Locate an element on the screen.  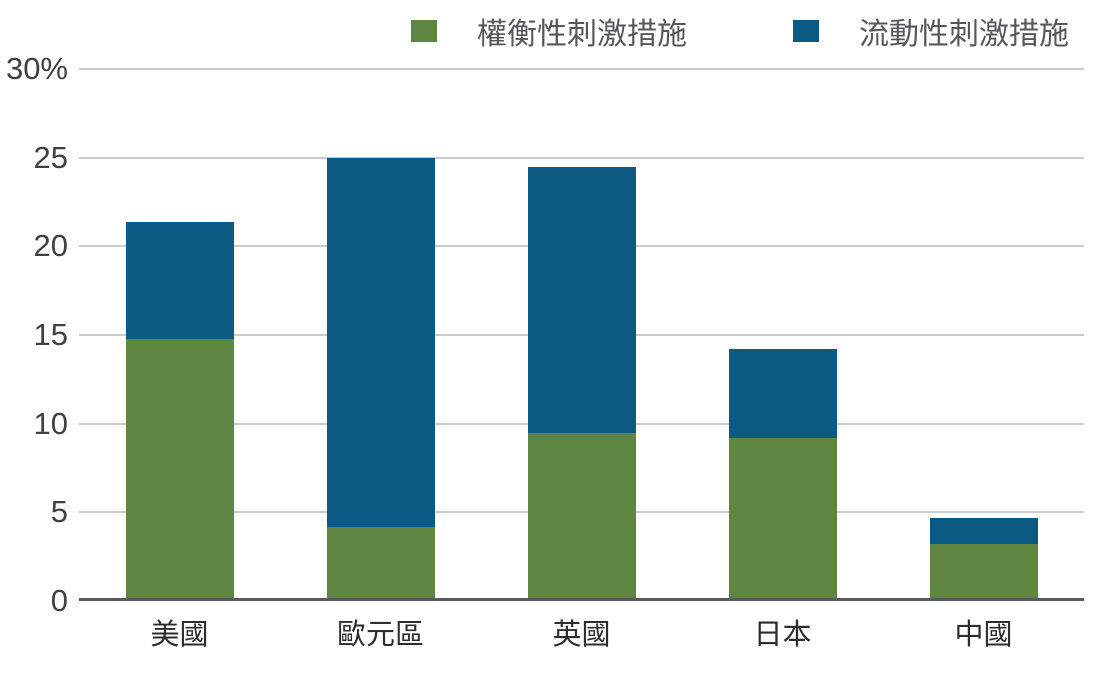
bar-segment-series1-cat4 is located at coordinates (983, 531).